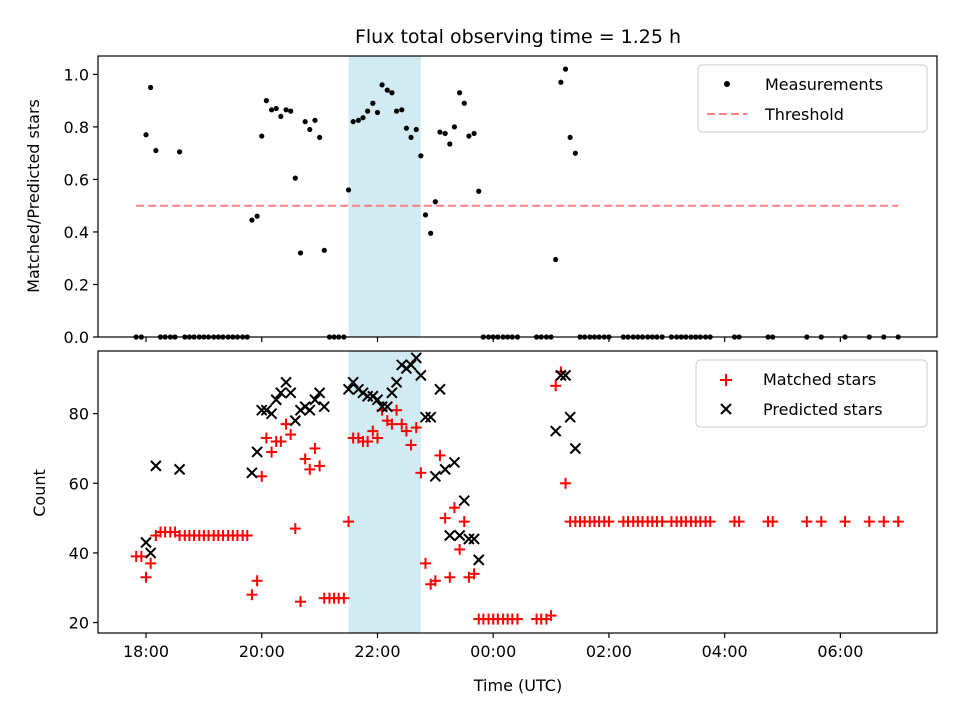 The width and height of the screenshot is (960, 720). What do you see at coordinates (79, 623) in the screenshot?
I see `bot-y-tick-label: 20` at bounding box center [79, 623].